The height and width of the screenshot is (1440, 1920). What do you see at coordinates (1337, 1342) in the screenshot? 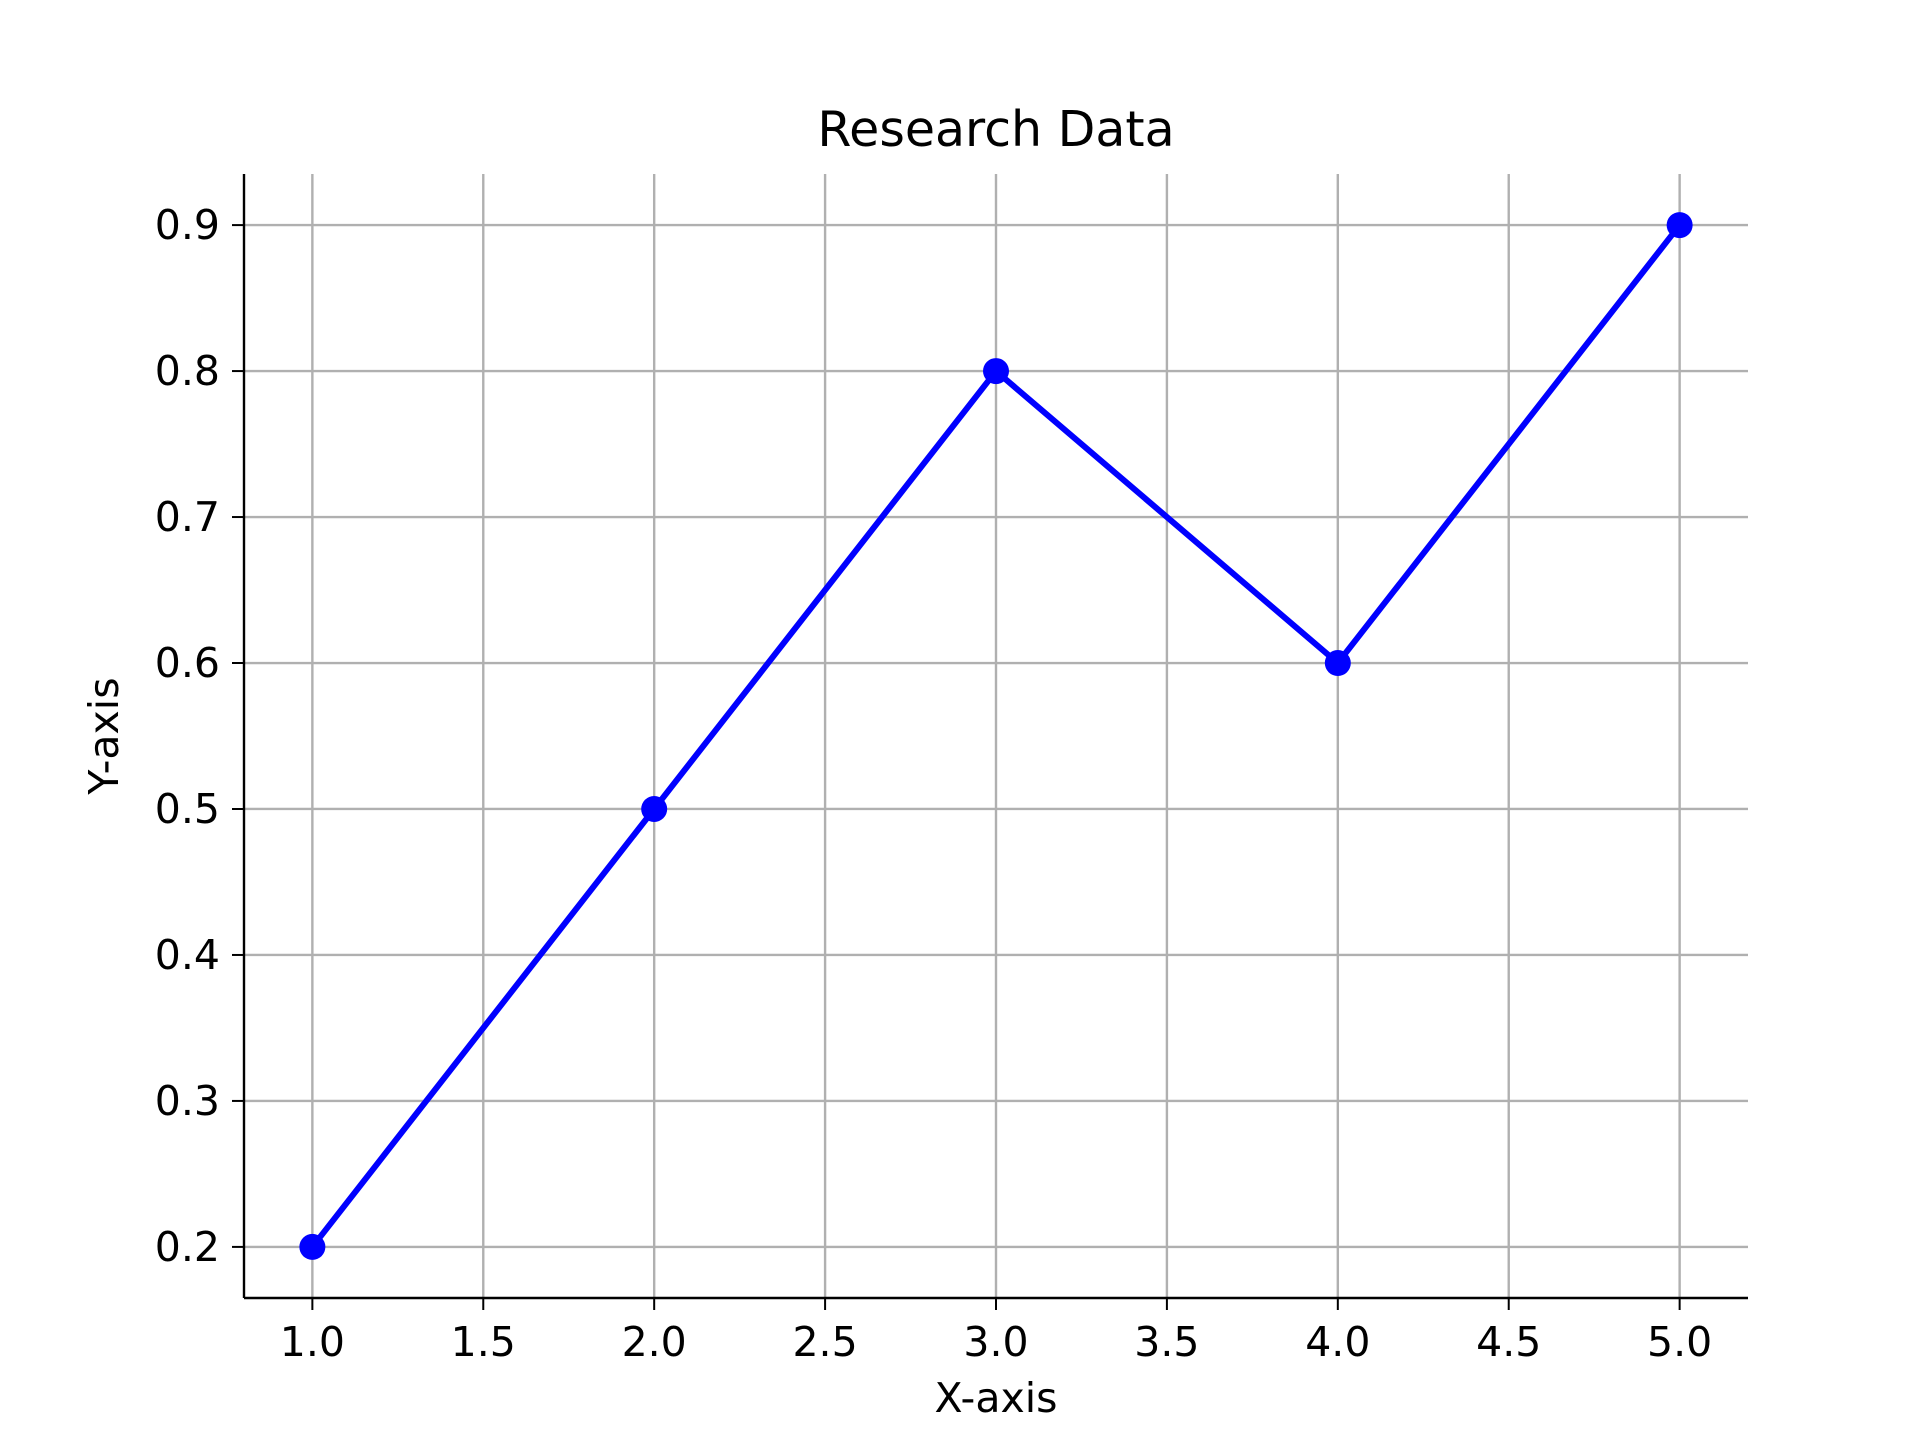
I see `x-tick-label: 4.0` at bounding box center [1337, 1342].